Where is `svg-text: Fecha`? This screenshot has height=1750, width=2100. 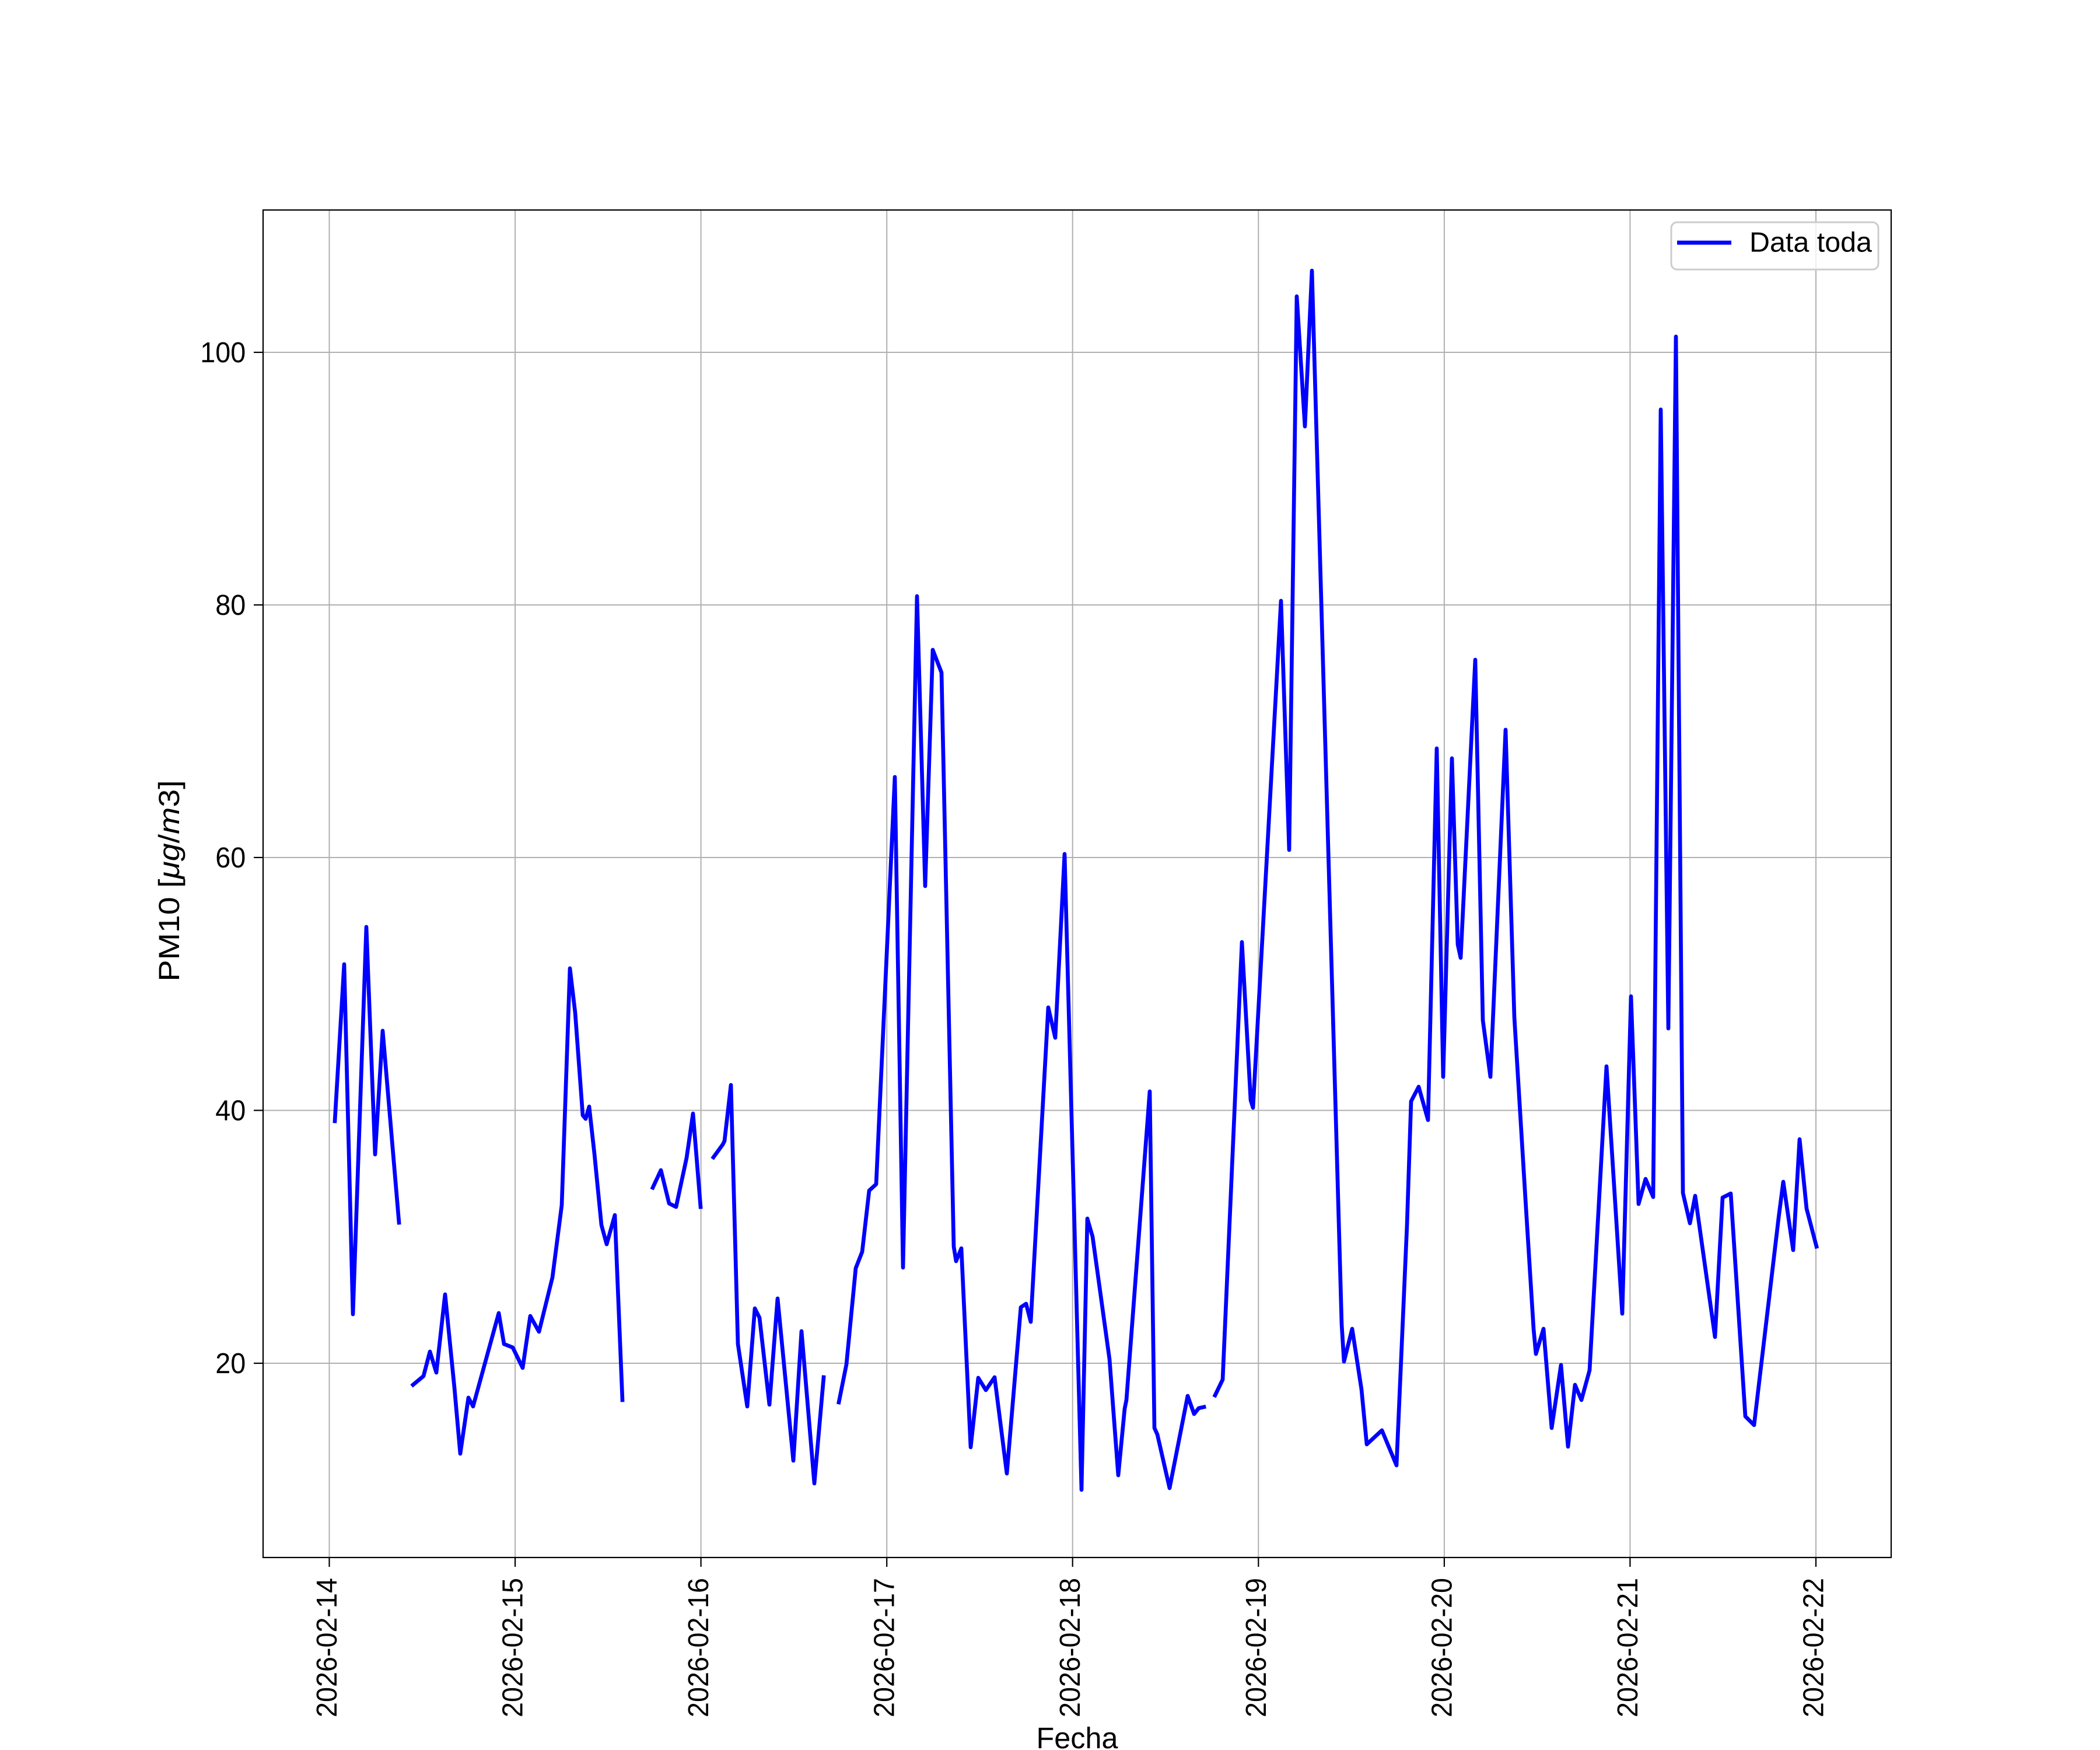
svg-text: Fecha is located at coordinates (1078, 1735).